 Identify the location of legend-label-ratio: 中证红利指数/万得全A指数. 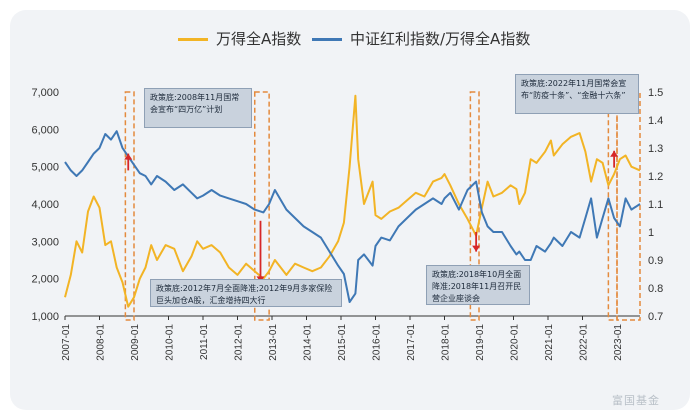
(440, 39).